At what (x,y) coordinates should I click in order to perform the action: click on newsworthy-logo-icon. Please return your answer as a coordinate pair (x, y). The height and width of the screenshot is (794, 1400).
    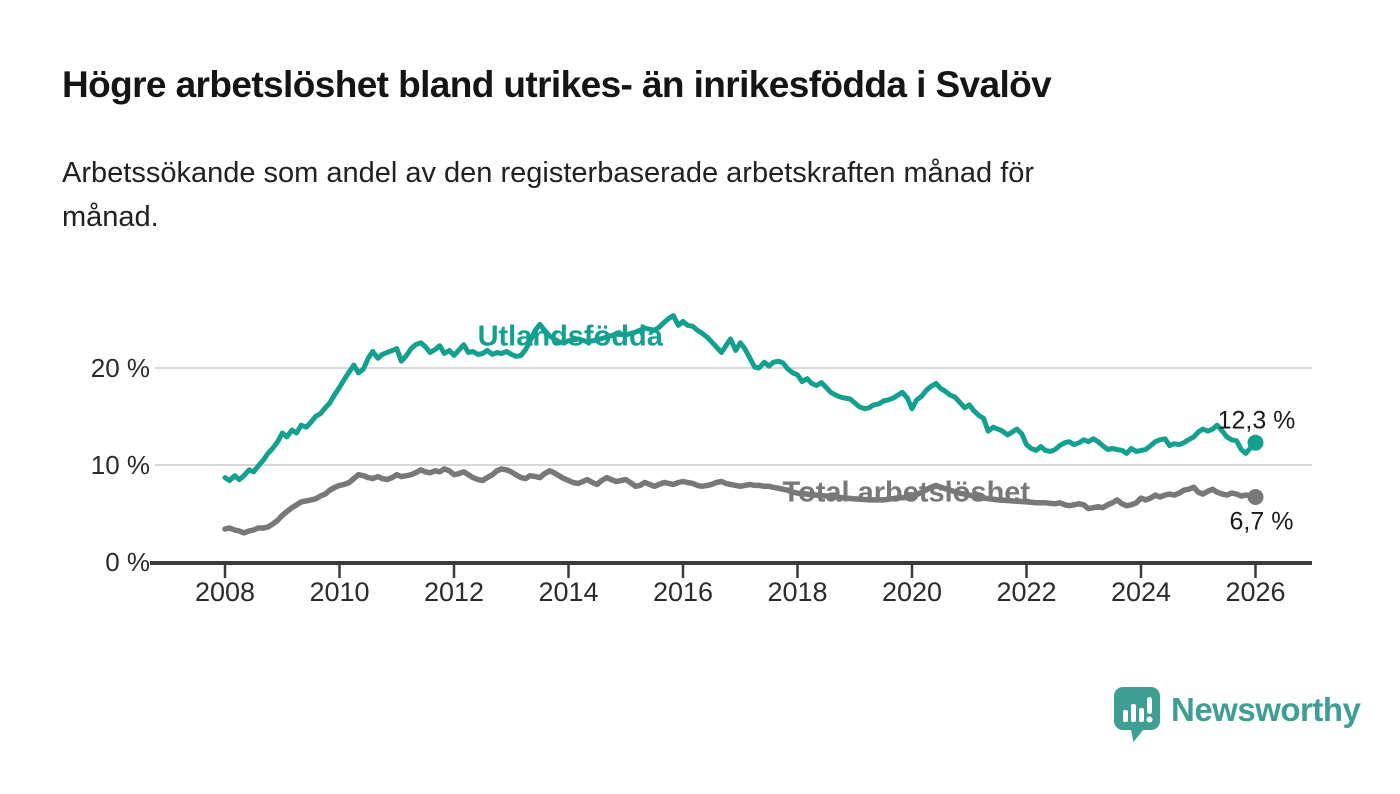
    Looking at the image, I should click on (1137, 715).